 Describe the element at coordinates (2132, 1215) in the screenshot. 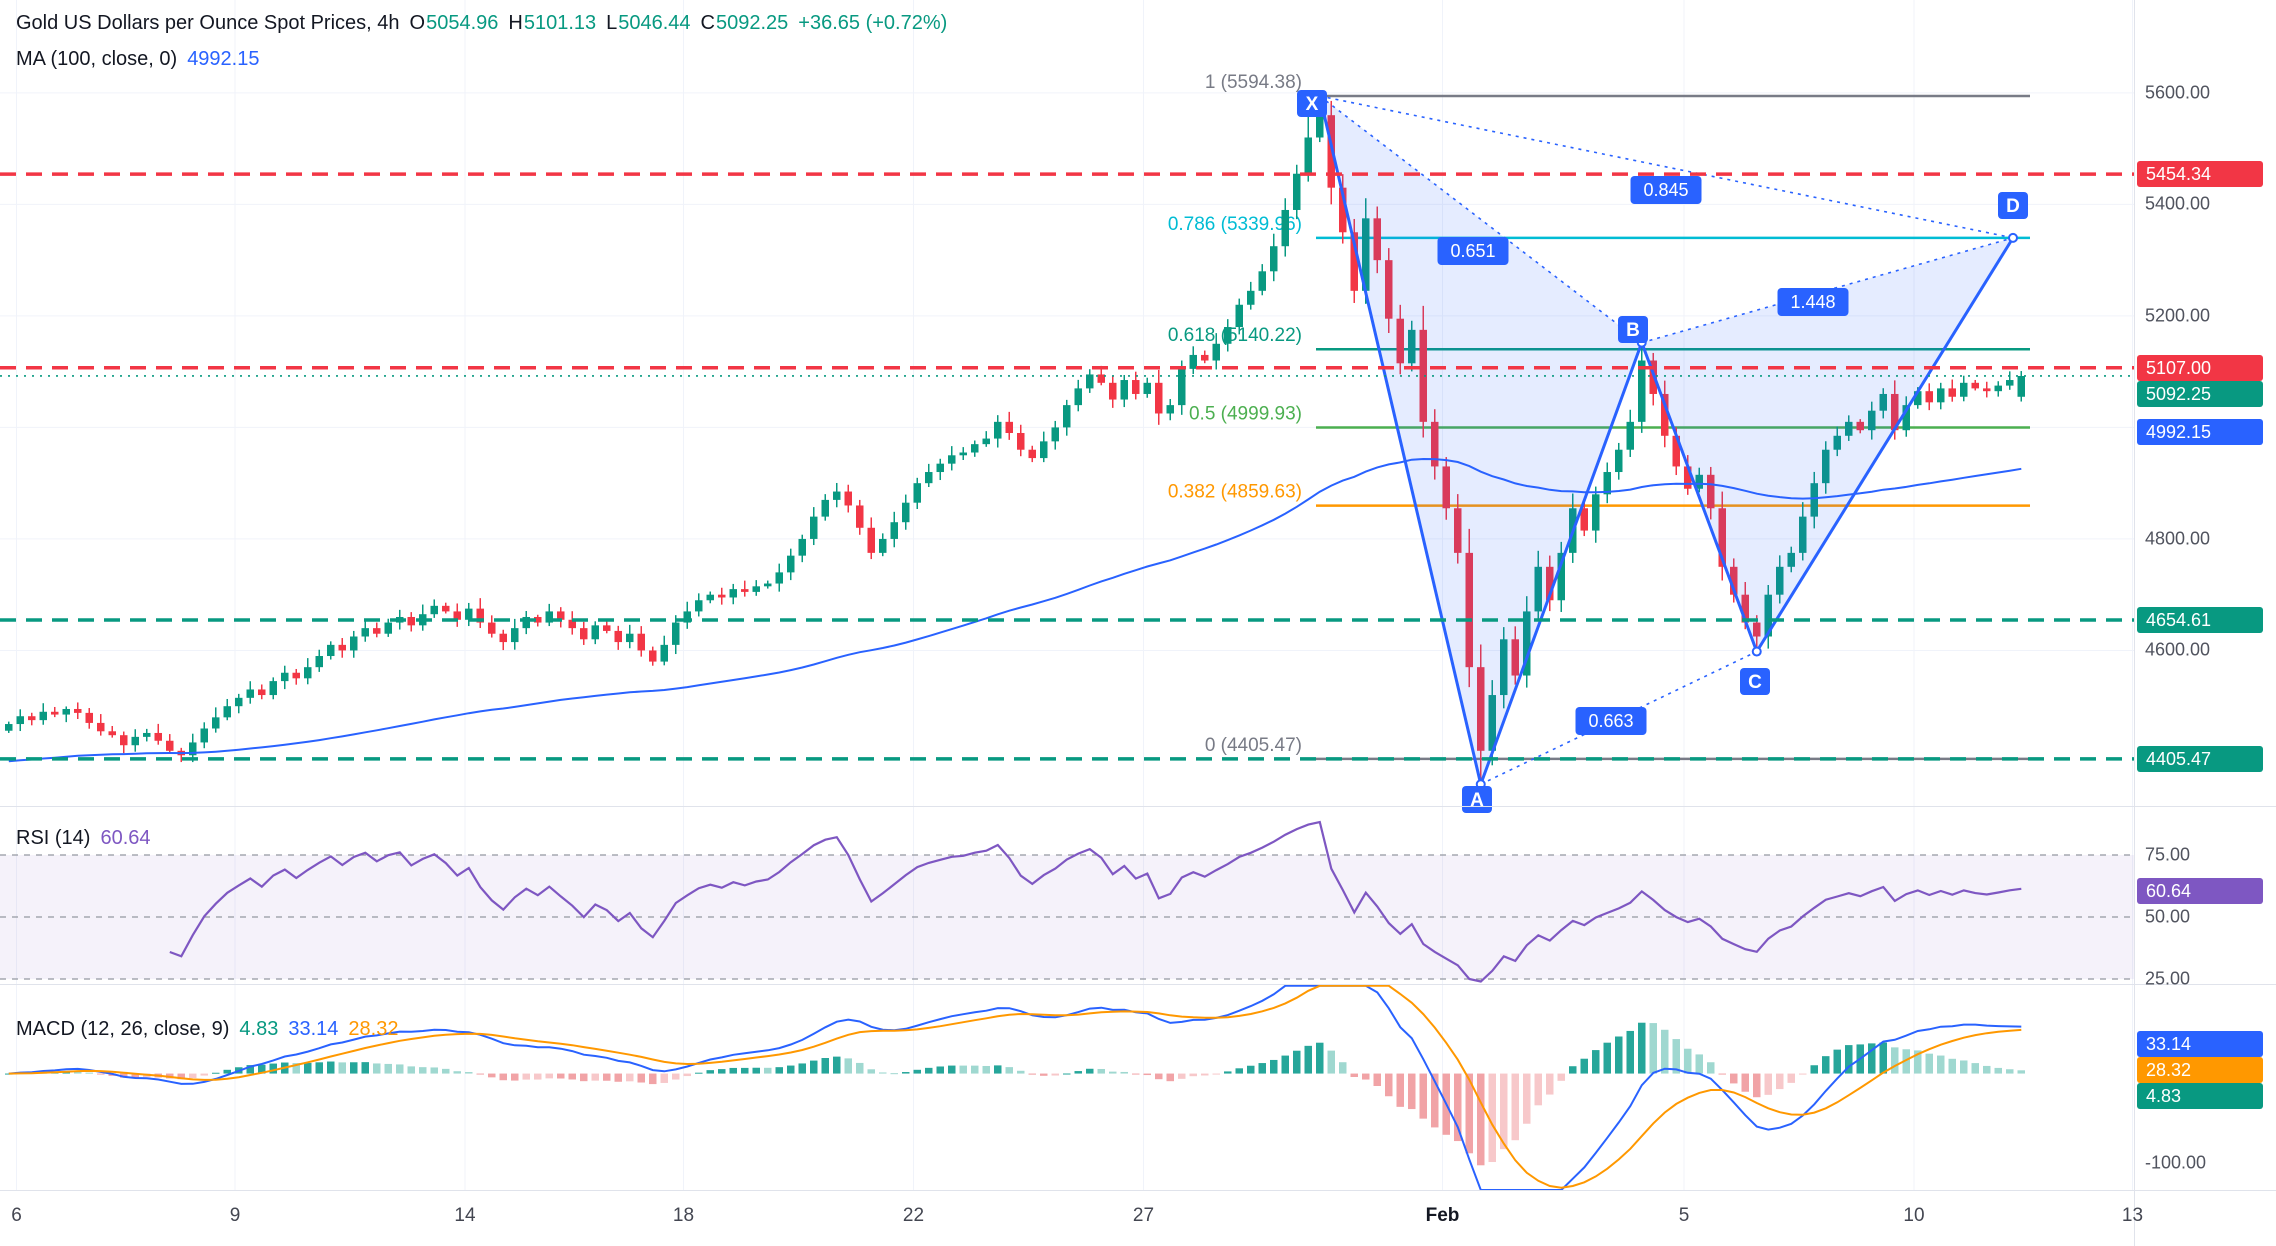

I see `time-axis-label: 13` at that location.